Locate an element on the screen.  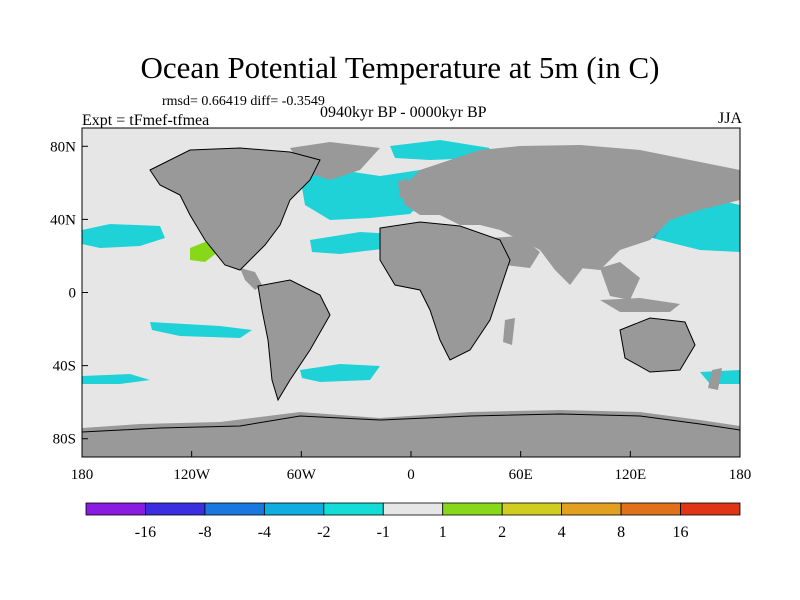
cool-anomaly-north-pacific is located at coordinates (123, 236).